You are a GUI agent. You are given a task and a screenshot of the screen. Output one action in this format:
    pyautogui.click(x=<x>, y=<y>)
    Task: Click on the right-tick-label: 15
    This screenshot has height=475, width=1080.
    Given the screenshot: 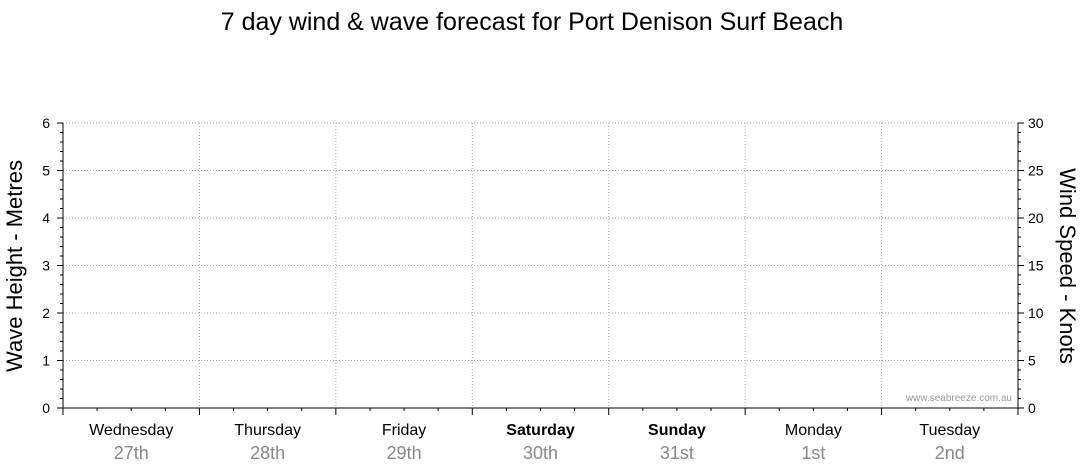 What is the action you would take?
    pyautogui.click(x=1036, y=266)
    